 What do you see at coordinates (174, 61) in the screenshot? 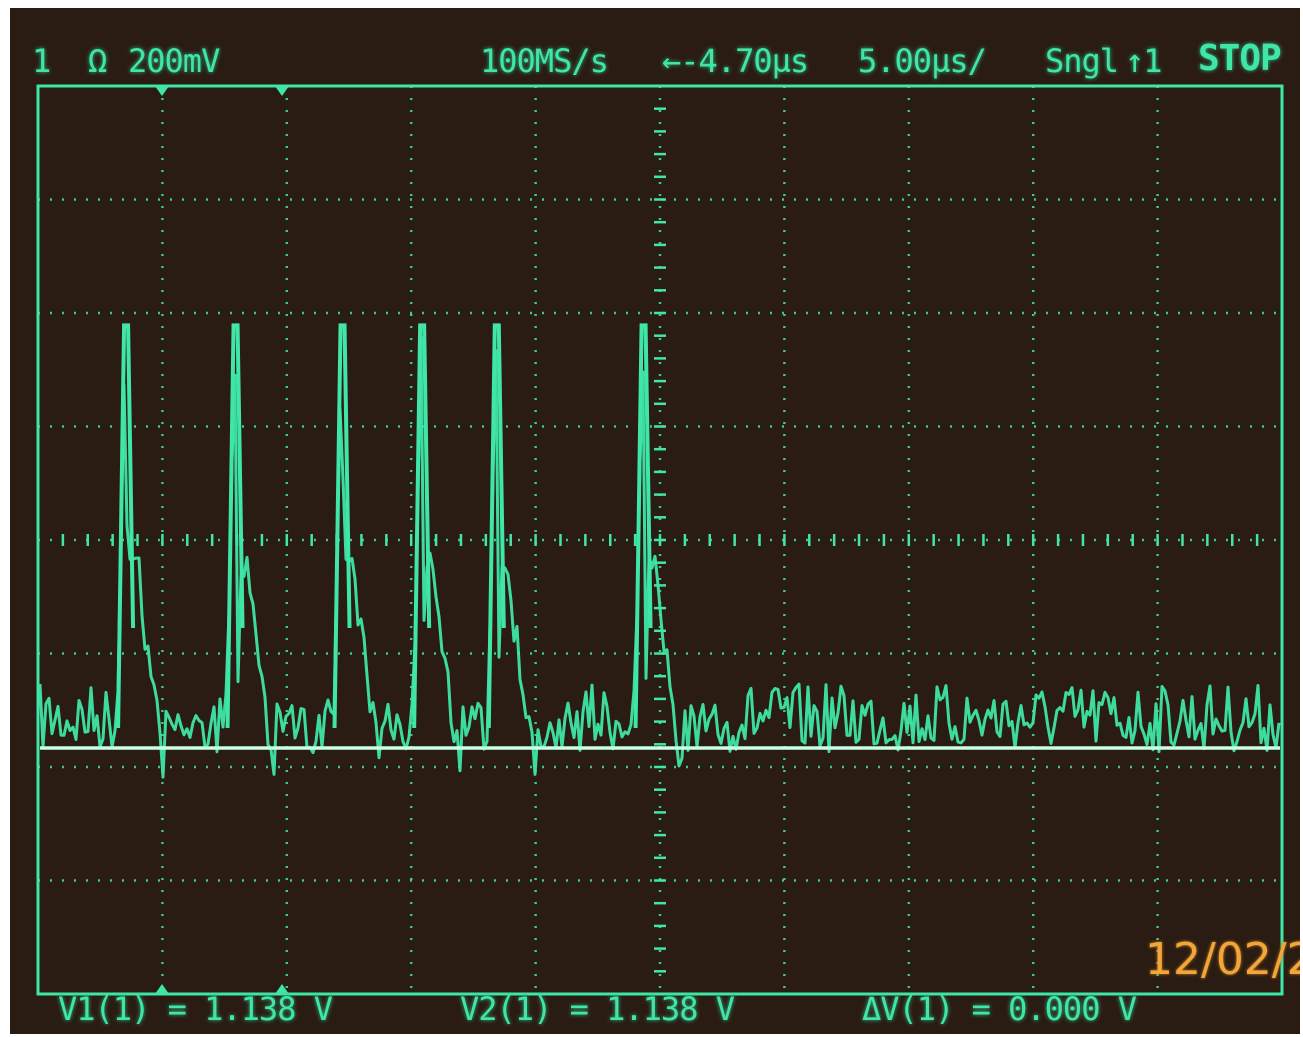
I see `volts-per-div: 200mV` at bounding box center [174, 61].